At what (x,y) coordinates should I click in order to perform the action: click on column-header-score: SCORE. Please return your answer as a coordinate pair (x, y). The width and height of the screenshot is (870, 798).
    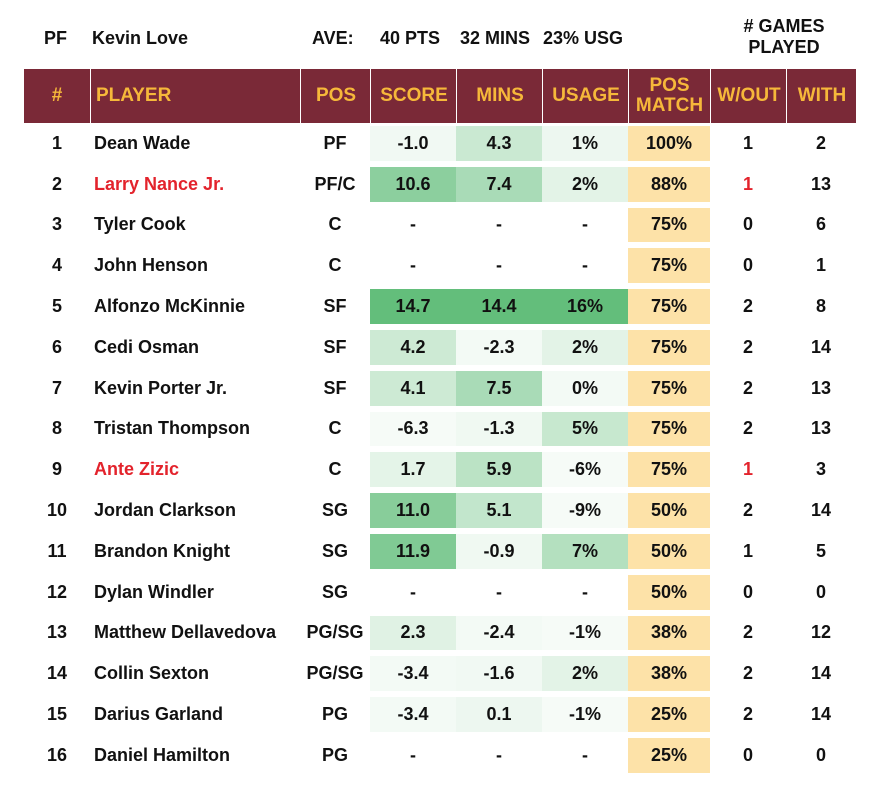
    Looking at the image, I should click on (413, 96).